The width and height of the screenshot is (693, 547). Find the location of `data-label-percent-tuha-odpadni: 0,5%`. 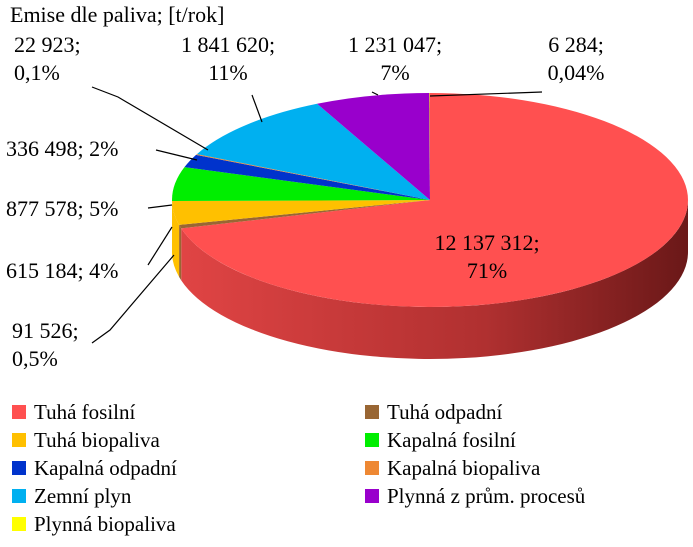

data-label-percent-tuha-odpadni: 0,5% is located at coordinates (35, 358).